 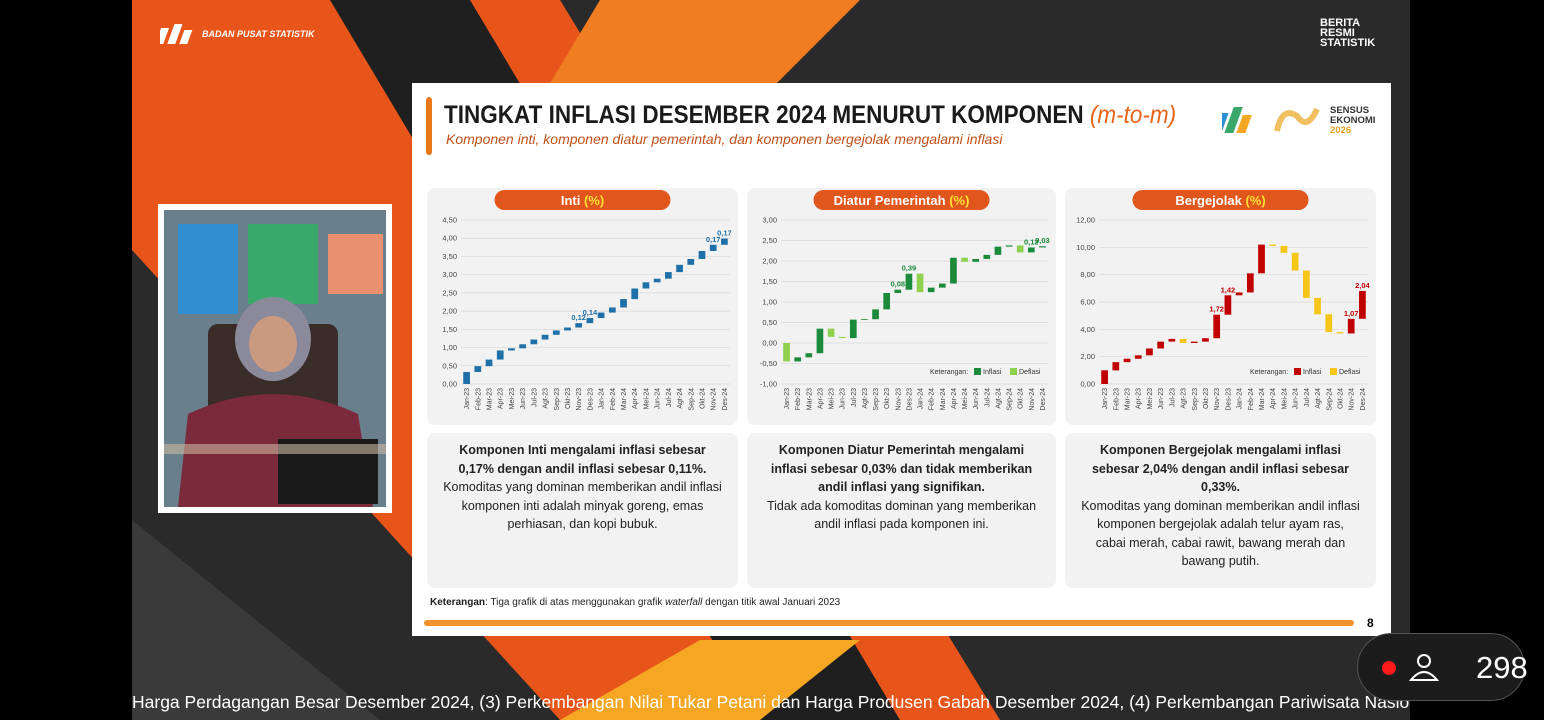 What do you see at coordinates (1502, 667) in the screenshot?
I see `viewer-number: 298` at bounding box center [1502, 667].